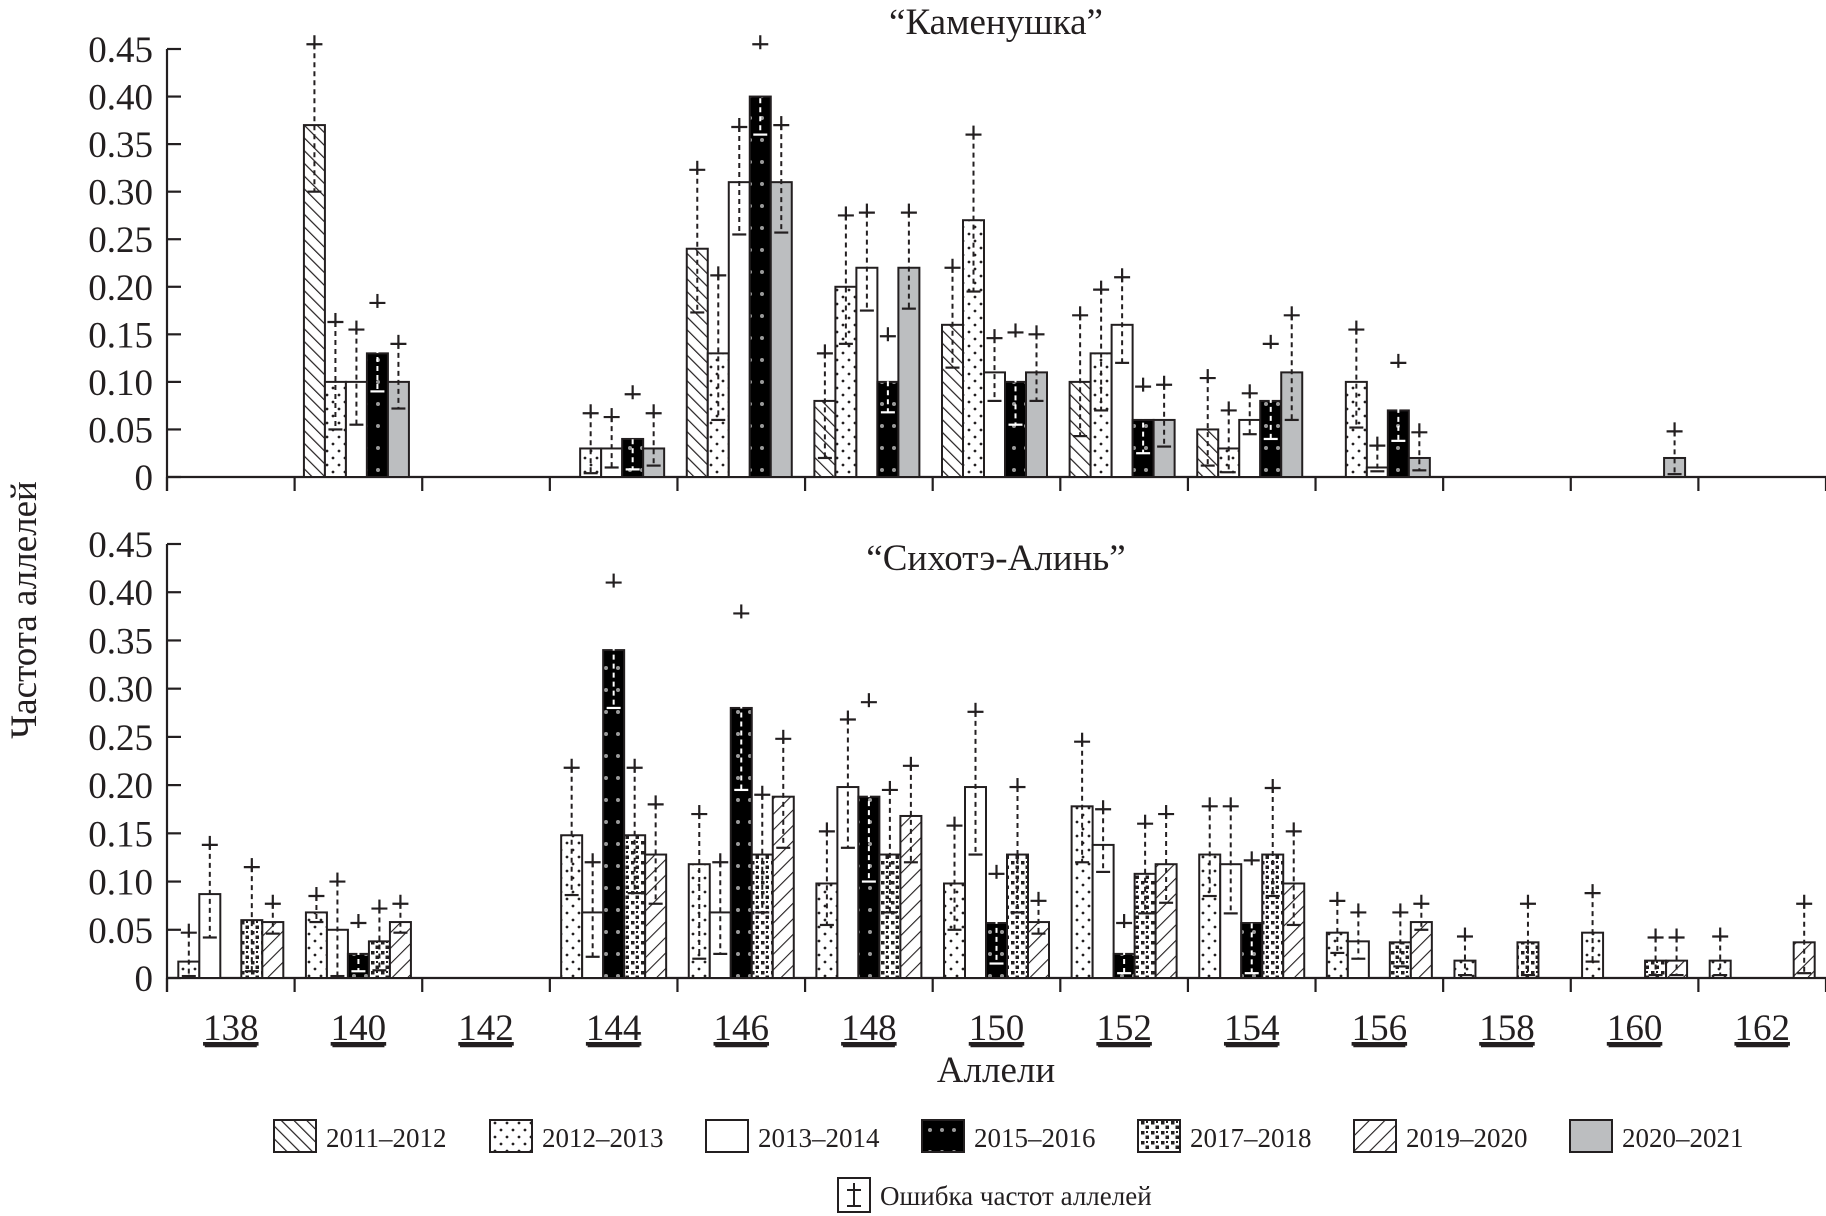 Image resolution: width=1826 pixels, height=1216 pixels. What do you see at coordinates (1467, 1138) in the screenshot?
I see `legend-label: 2019–2020` at bounding box center [1467, 1138].